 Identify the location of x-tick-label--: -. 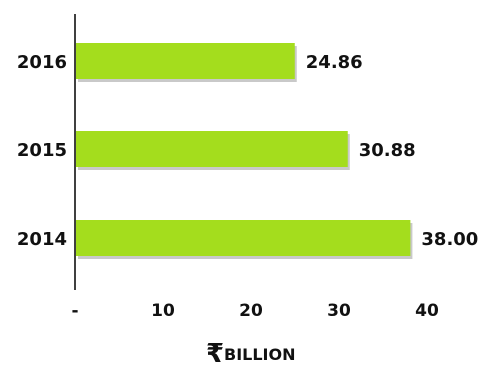
(74, 311).